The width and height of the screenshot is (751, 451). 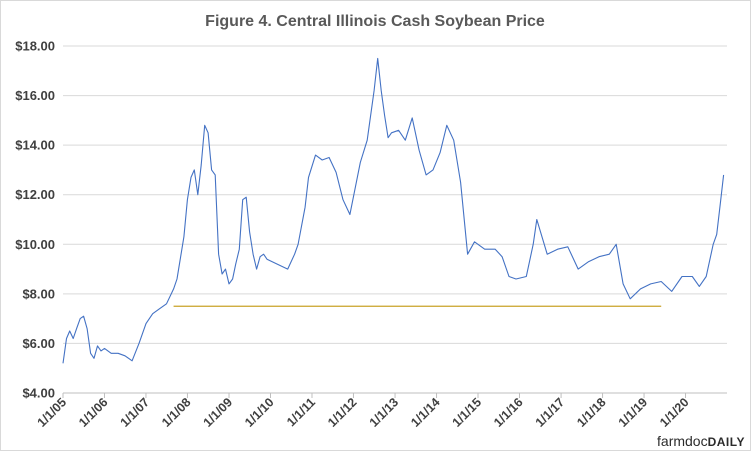 What do you see at coordinates (301, 412) in the screenshot?
I see `x-tick-label: 1/1/11` at bounding box center [301, 412].